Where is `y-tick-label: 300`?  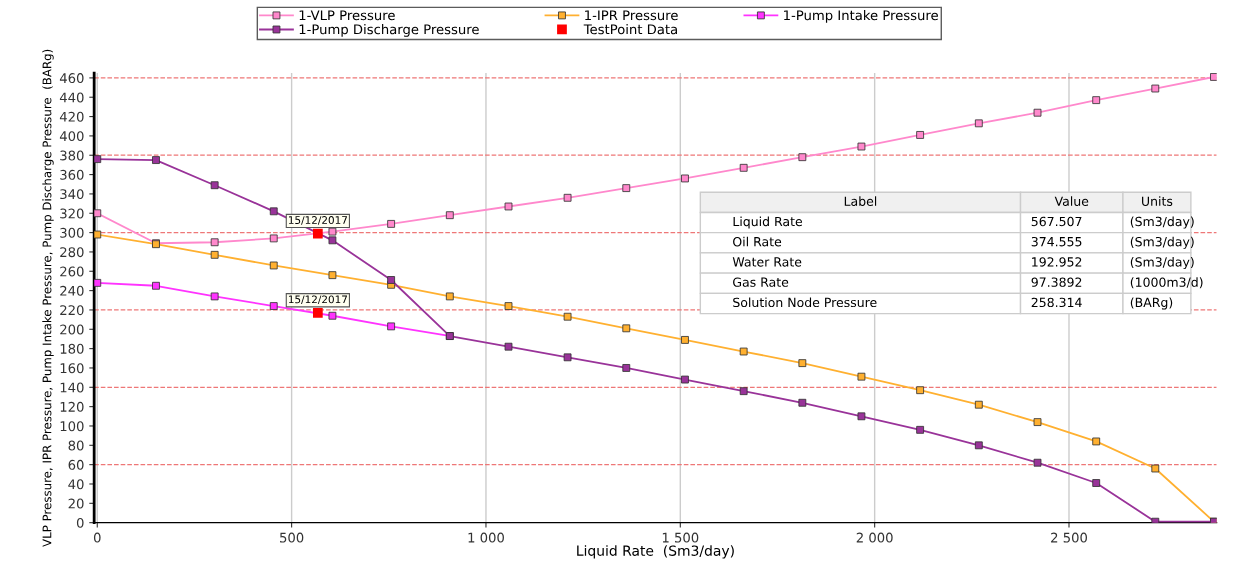
y-tick-label: 300 is located at coordinates (72, 232).